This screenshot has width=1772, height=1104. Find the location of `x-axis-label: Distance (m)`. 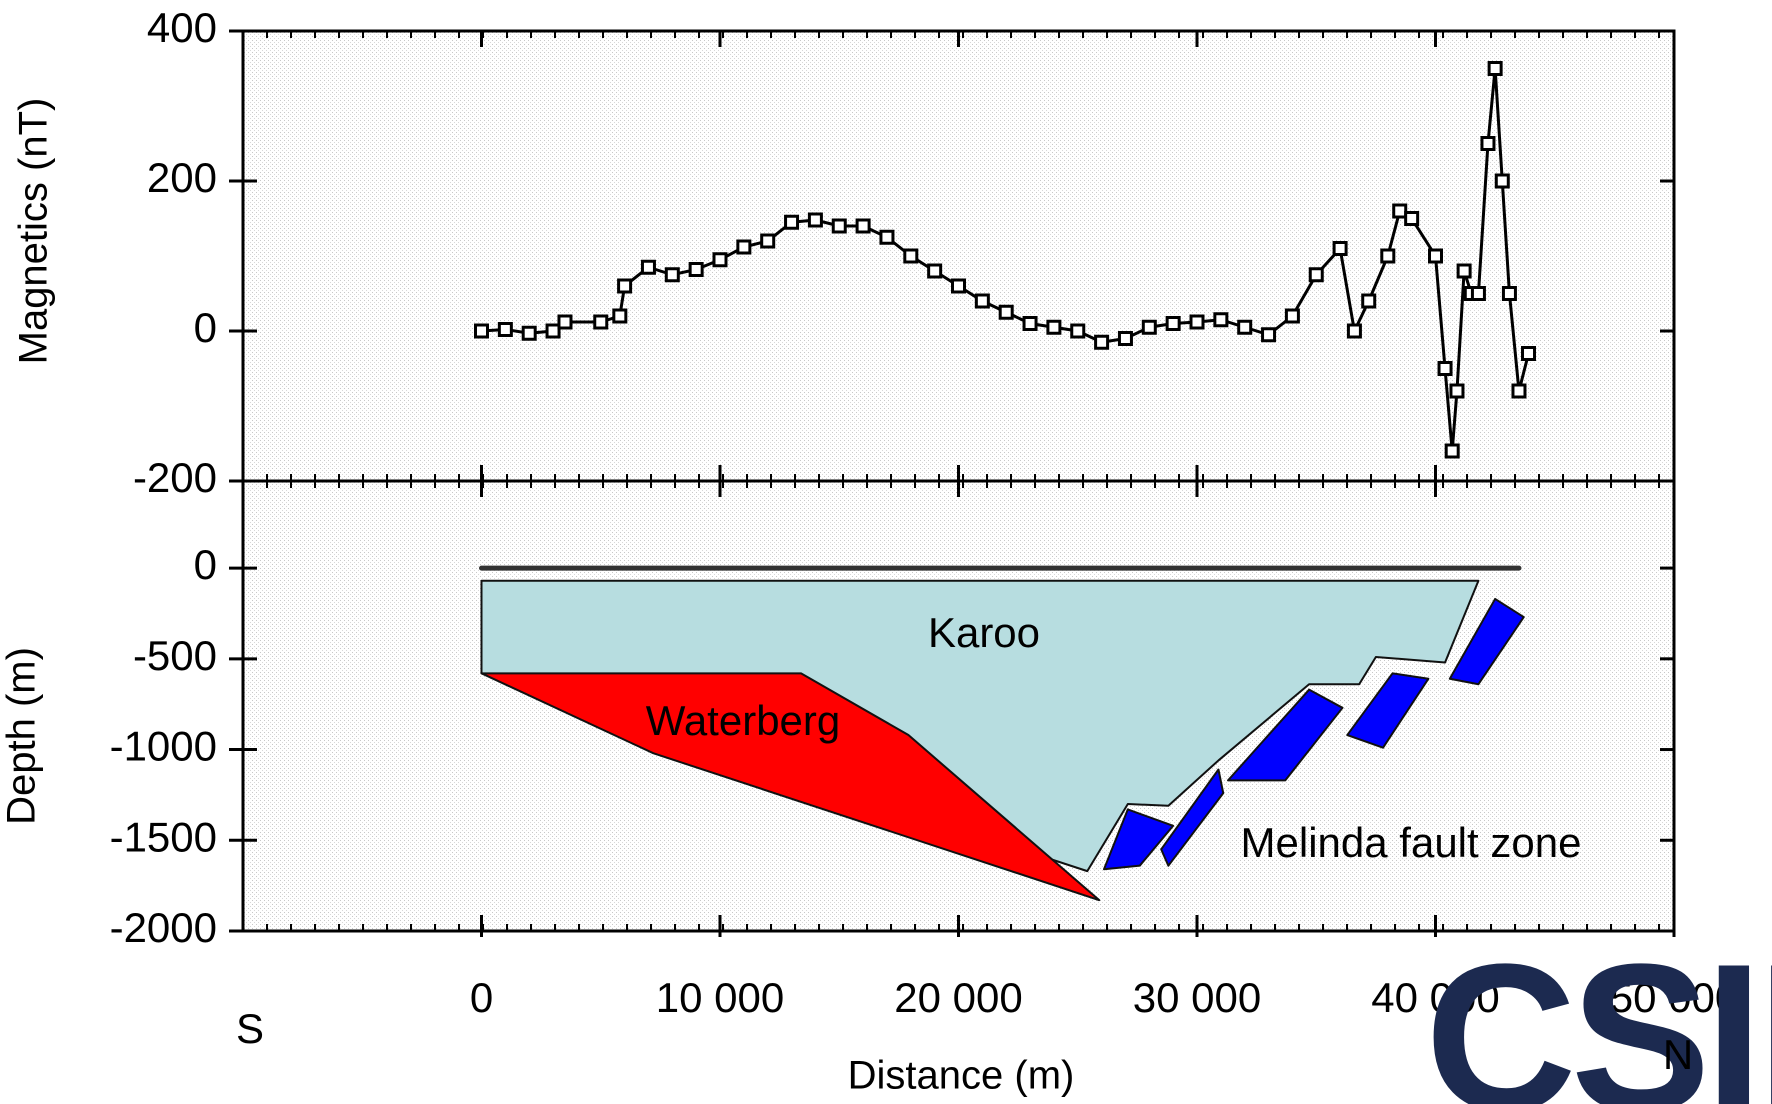

x-axis-label: Distance (m) is located at coordinates (961, 1076).